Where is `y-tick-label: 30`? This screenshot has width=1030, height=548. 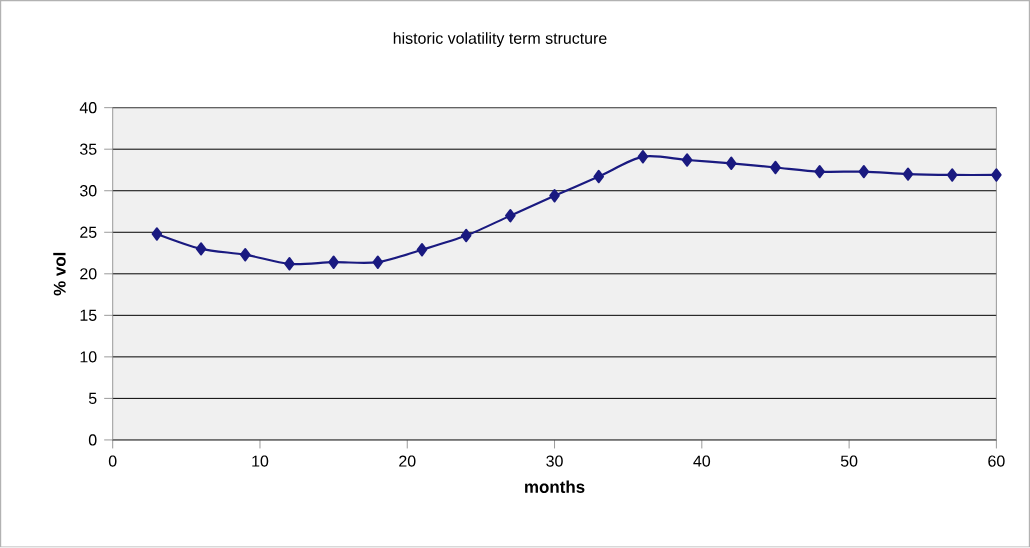 y-tick-label: 30 is located at coordinates (88, 191).